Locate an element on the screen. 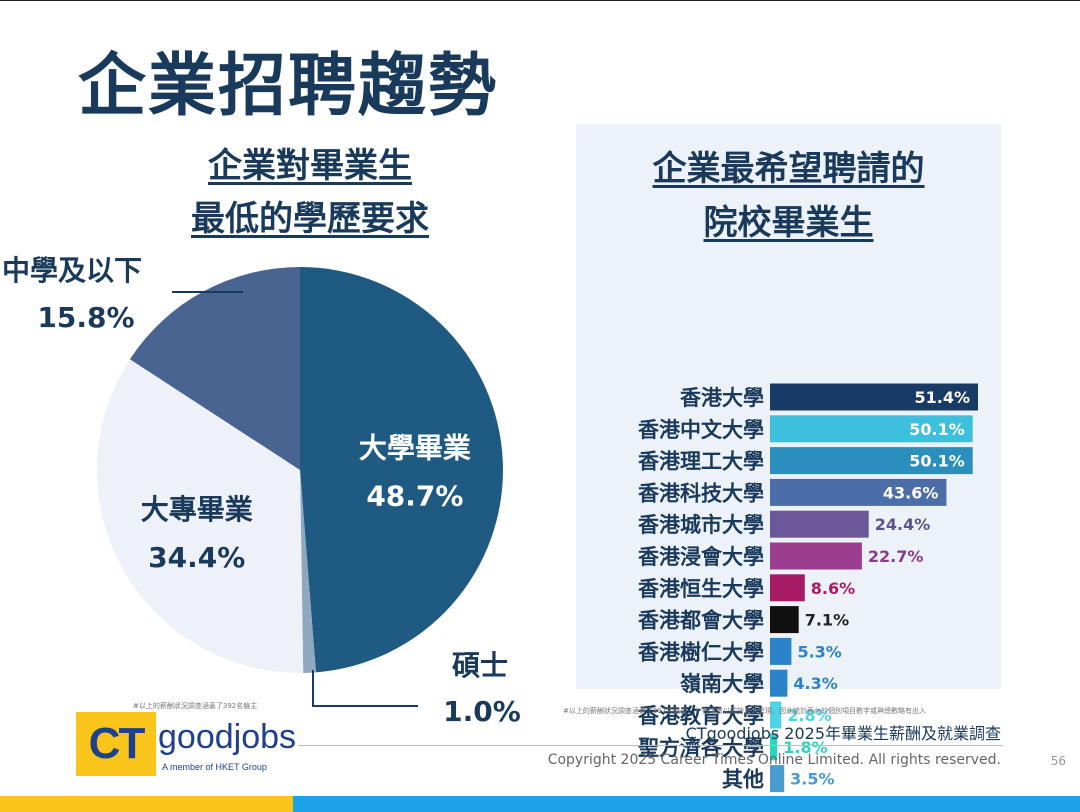 The image size is (1080, 812). bar-category-label-6: 香港恒生大學 is located at coordinates (701, 589).